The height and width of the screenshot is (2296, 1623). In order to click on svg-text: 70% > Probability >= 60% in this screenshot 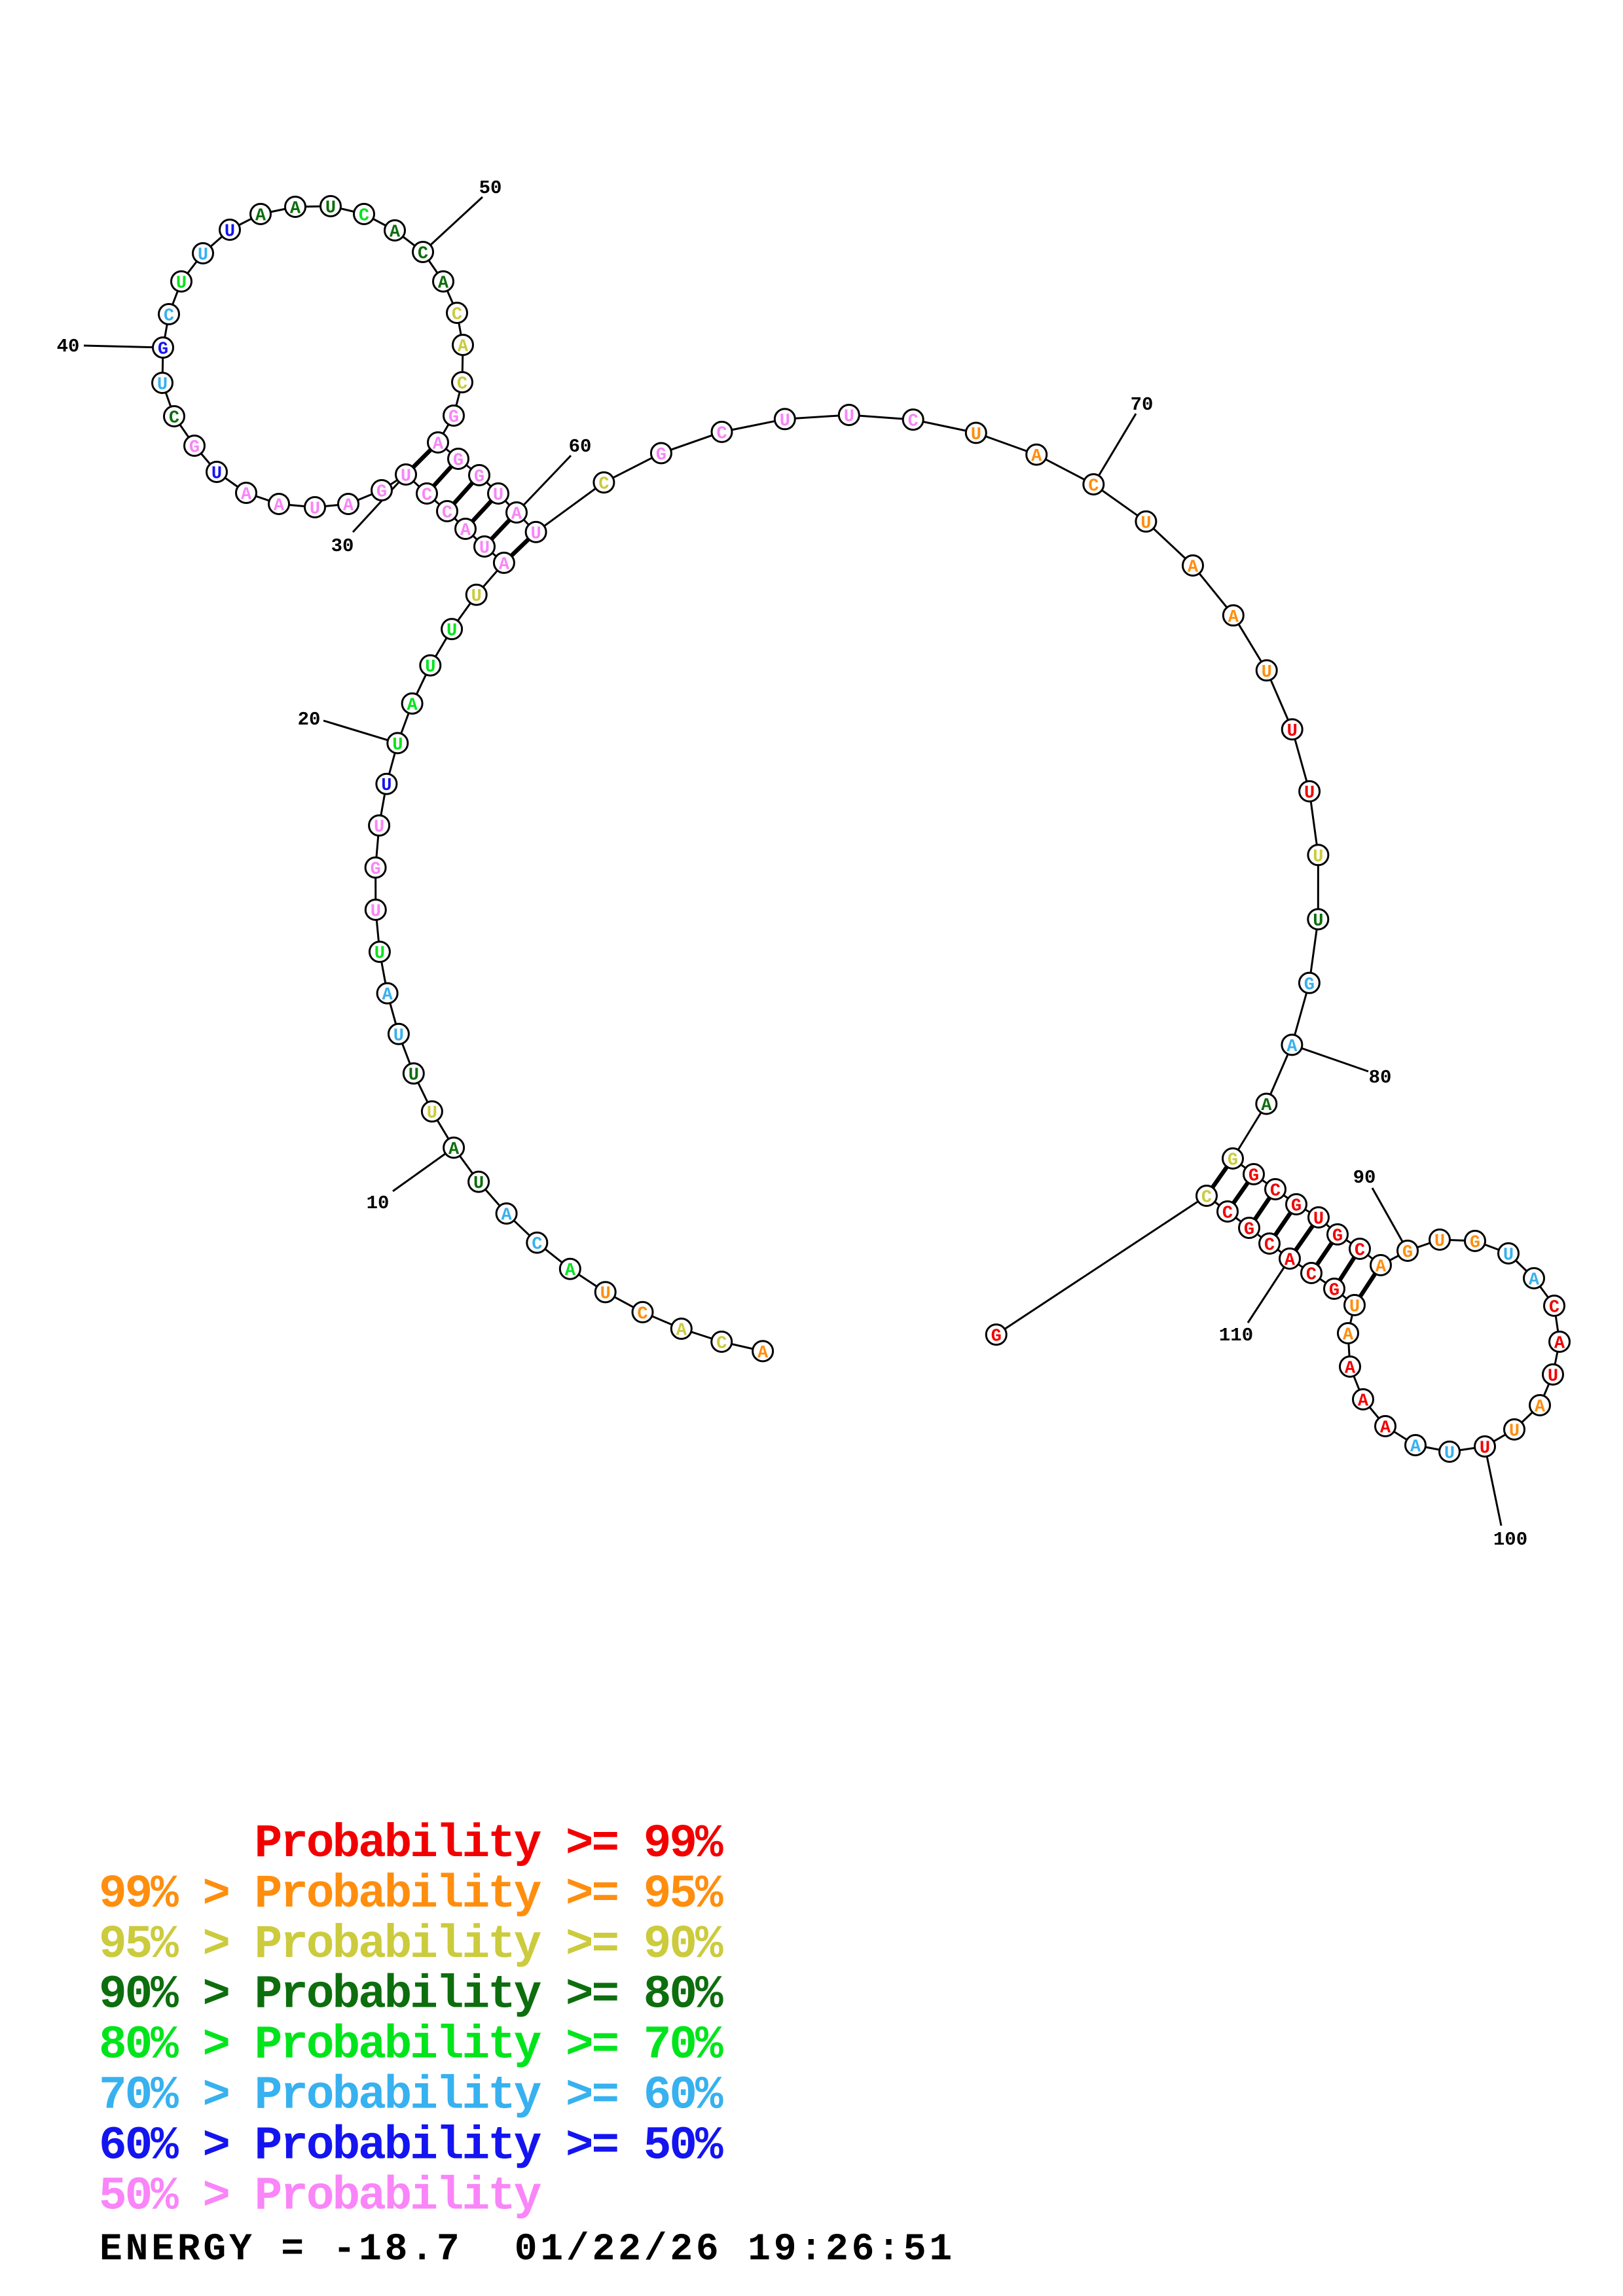, I will do `click(411, 2096)`.